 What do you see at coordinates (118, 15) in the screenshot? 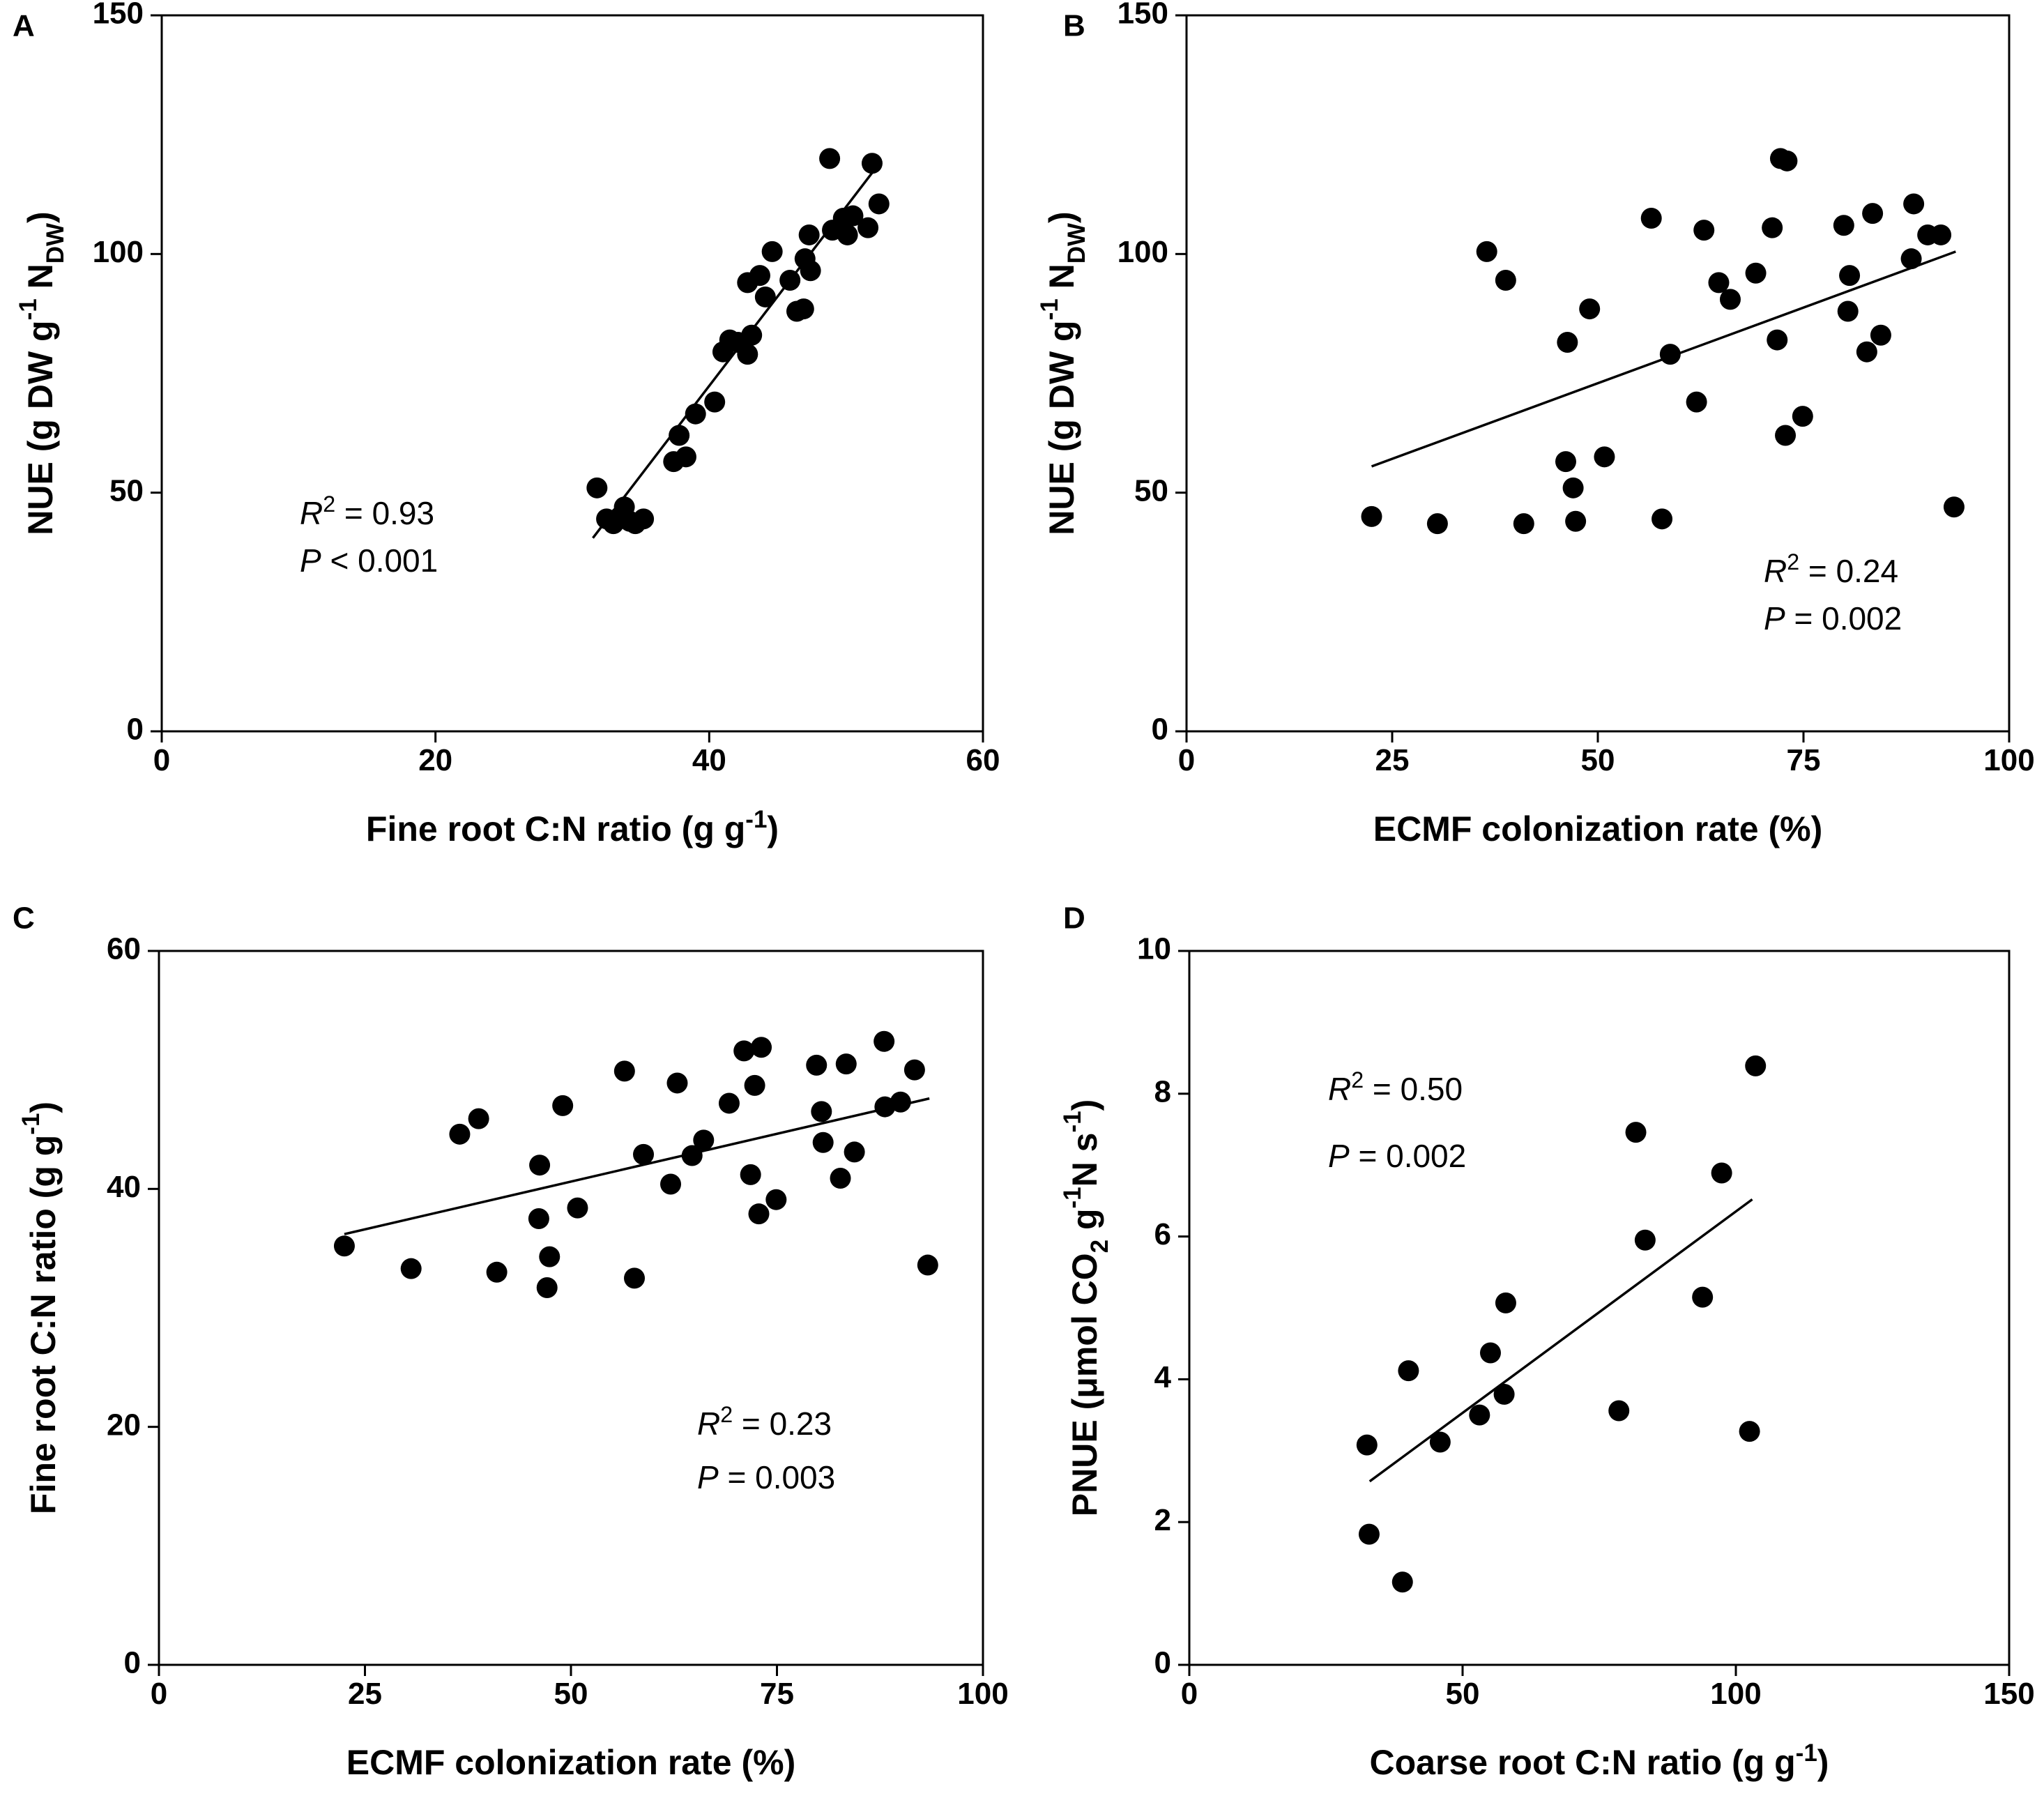
I see `panel-a-y-tick-label: 150` at bounding box center [118, 15].